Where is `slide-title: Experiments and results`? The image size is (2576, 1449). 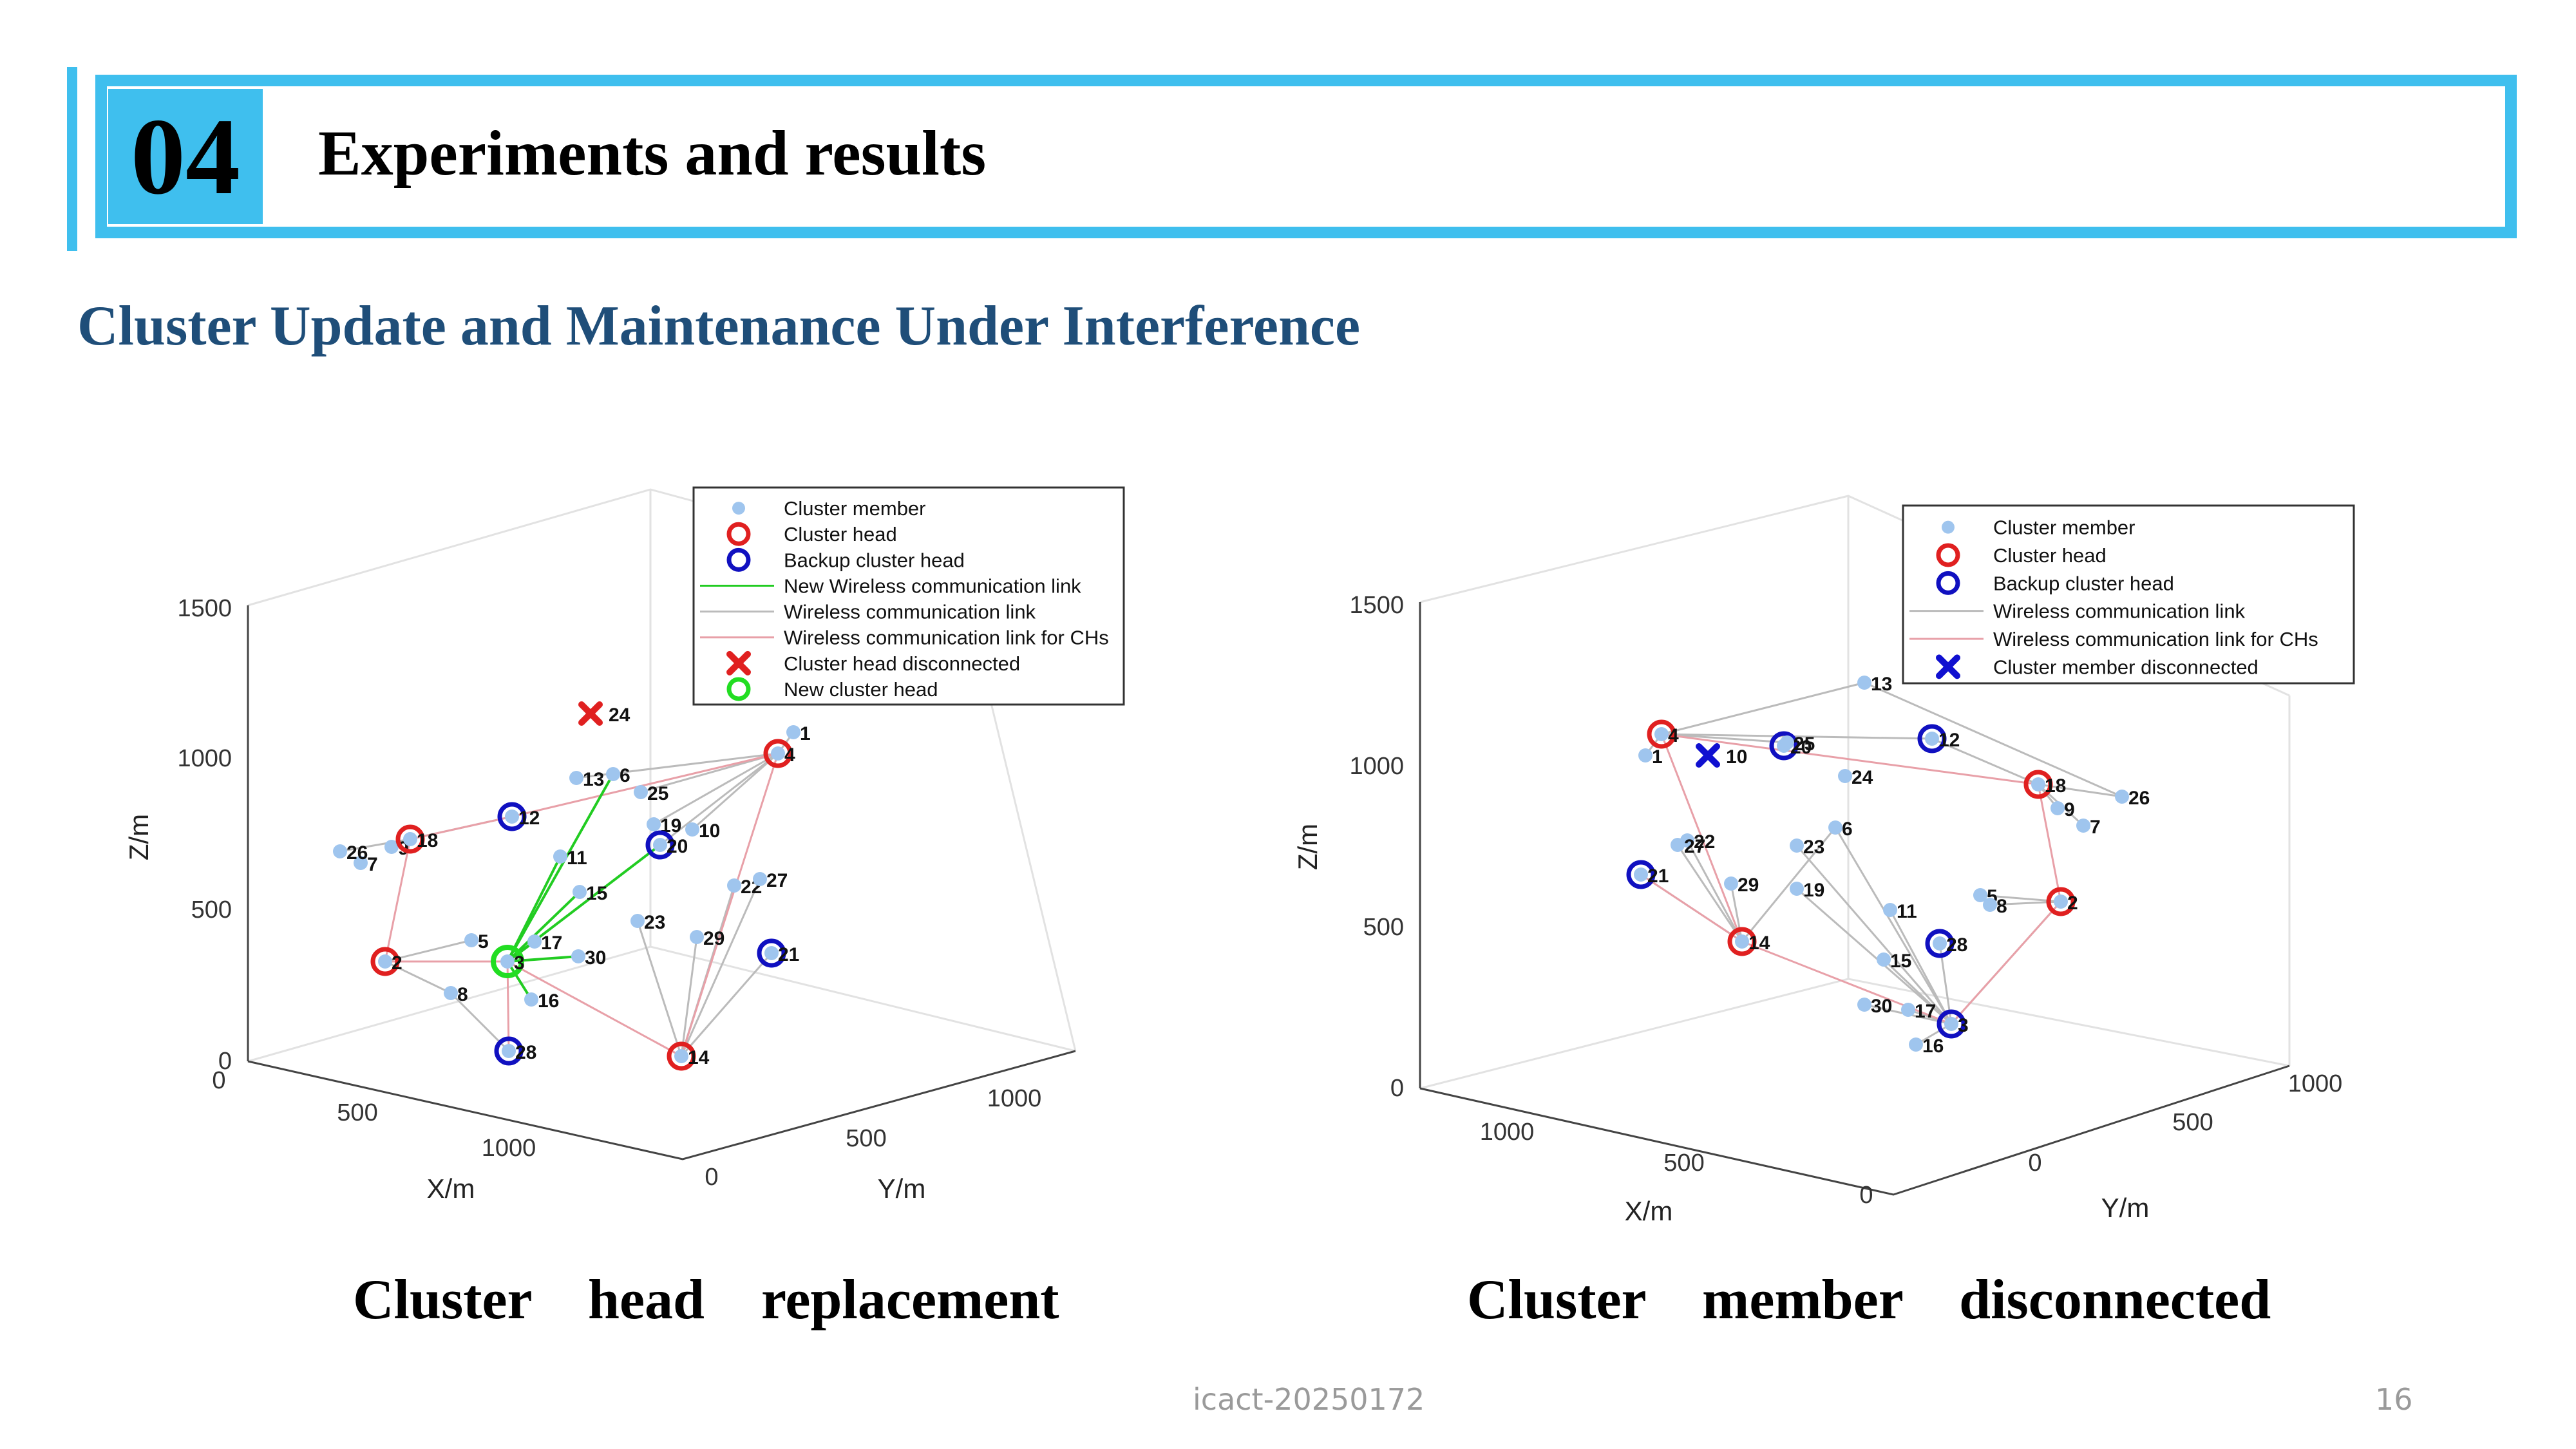
slide-title: Experiments and results is located at coordinates (652, 153).